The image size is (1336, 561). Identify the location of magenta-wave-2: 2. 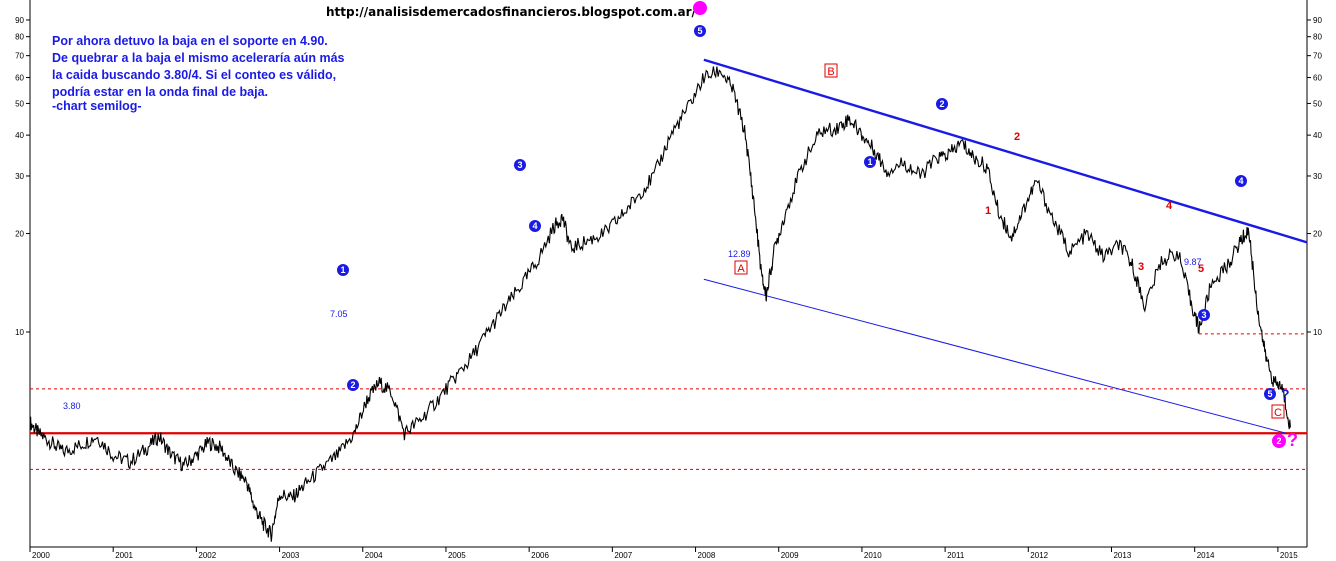
(1279, 441).